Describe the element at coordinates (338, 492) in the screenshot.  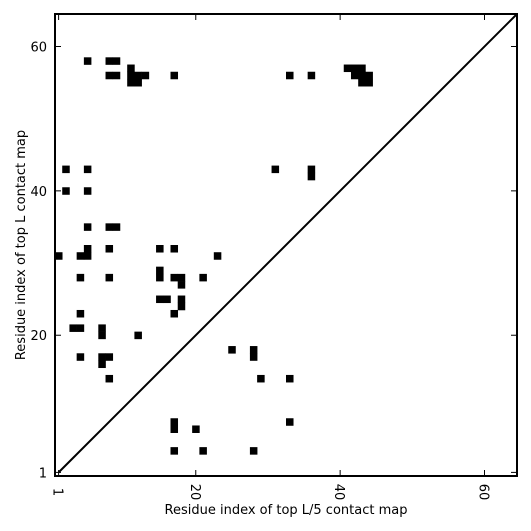
I see `x-tick-label: 40` at that location.